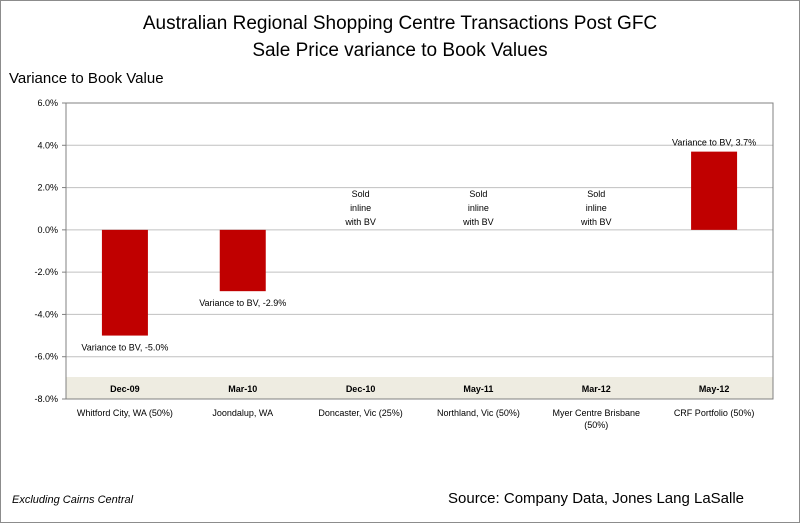 The width and height of the screenshot is (800, 523). What do you see at coordinates (478, 389) in the screenshot?
I see `date-label: May-11` at bounding box center [478, 389].